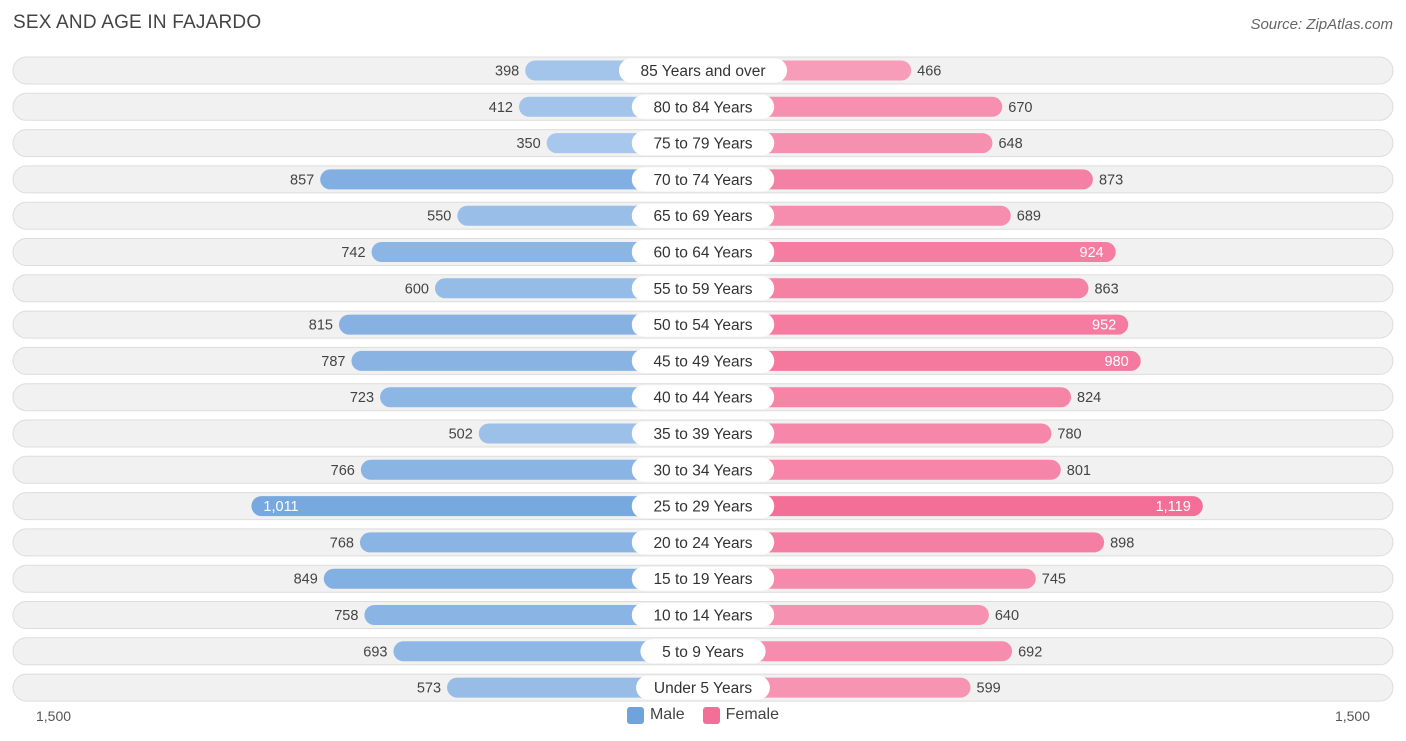  I want to click on value-label-male: 350, so click(528, 144).